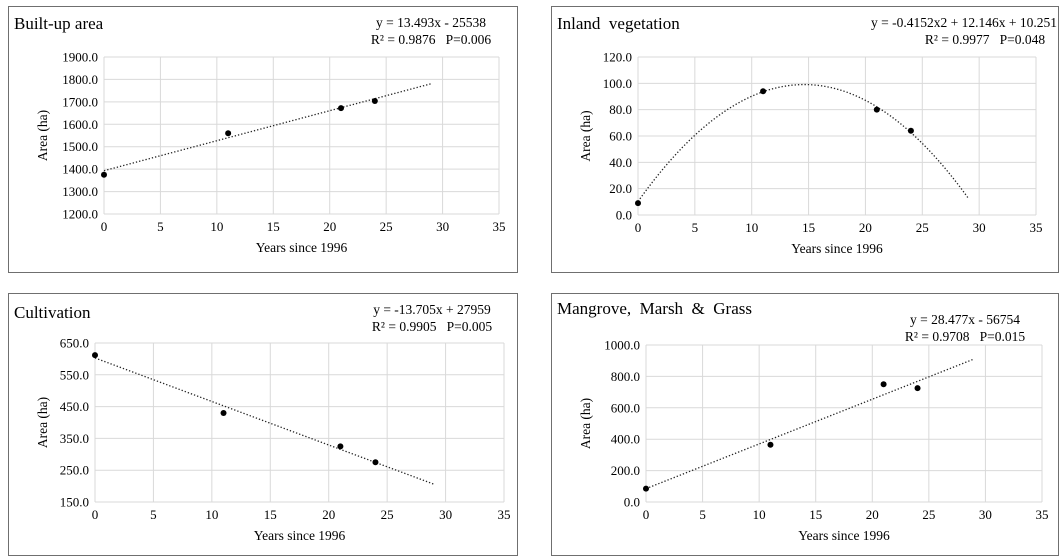  What do you see at coordinates (432, 309) in the screenshot?
I see `regression-equation: y = -13.705x + 27959` at bounding box center [432, 309].